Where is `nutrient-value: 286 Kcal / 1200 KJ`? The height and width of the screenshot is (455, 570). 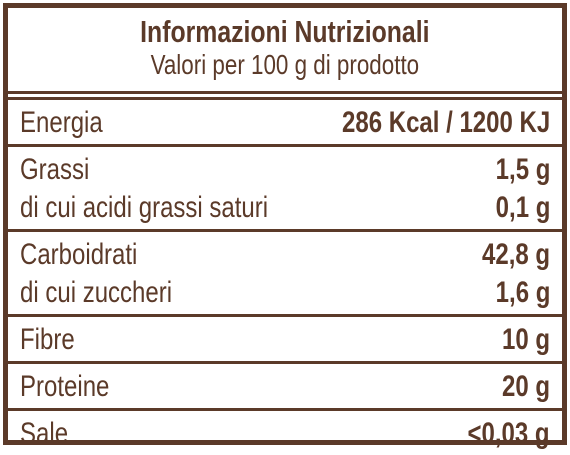
nutrient-value: 286 Kcal / 1200 KJ is located at coordinates (445, 122).